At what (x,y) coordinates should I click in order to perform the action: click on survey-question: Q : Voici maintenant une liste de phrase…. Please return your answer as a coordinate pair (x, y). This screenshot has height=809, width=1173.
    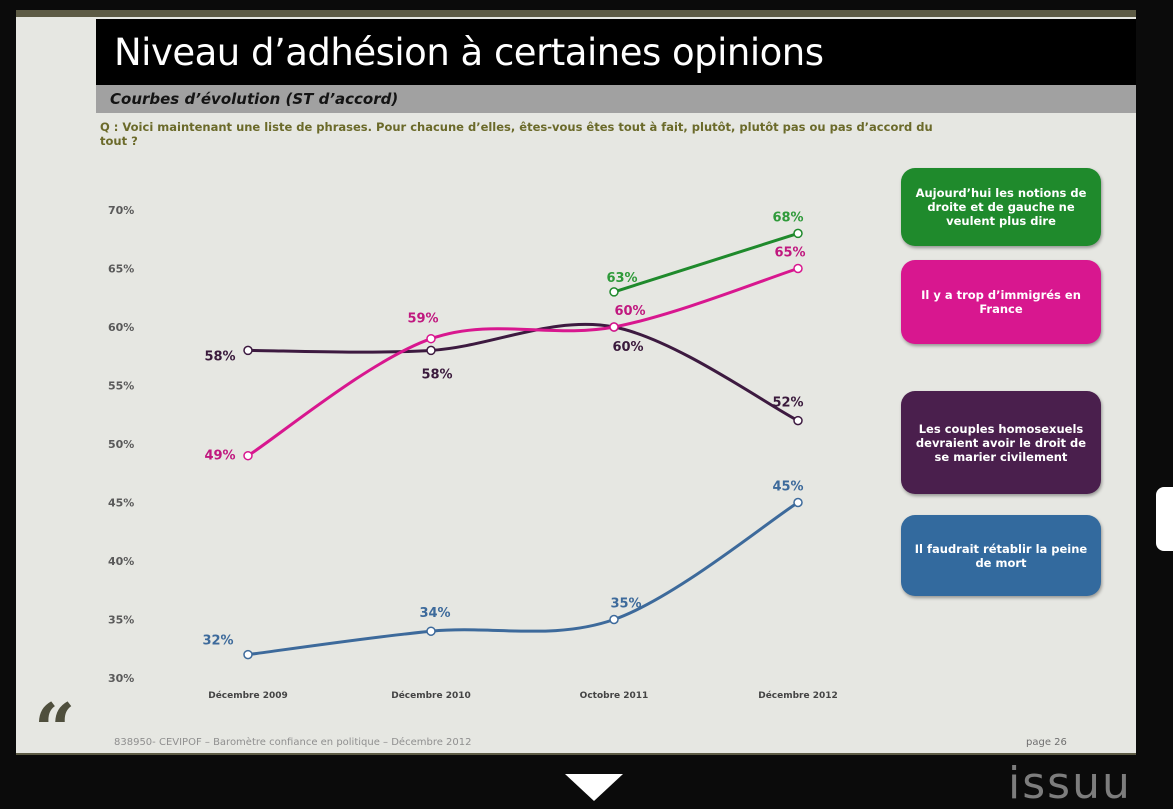
    Looking at the image, I should click on (516, 134).